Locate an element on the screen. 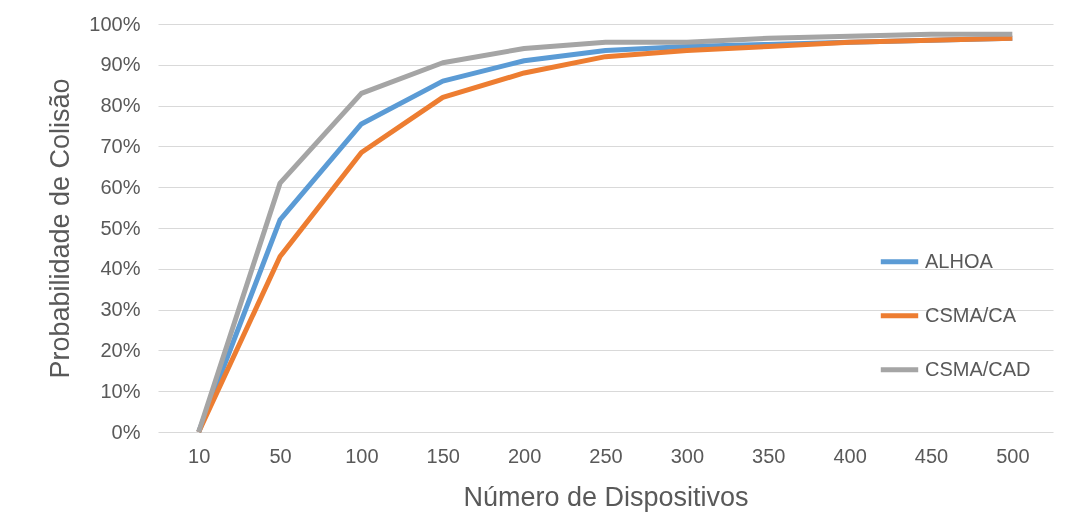 Image resolution: width=1081 pixels, height=532 pixels. y-tick-label: 30% is located at coordinates (120, 309).